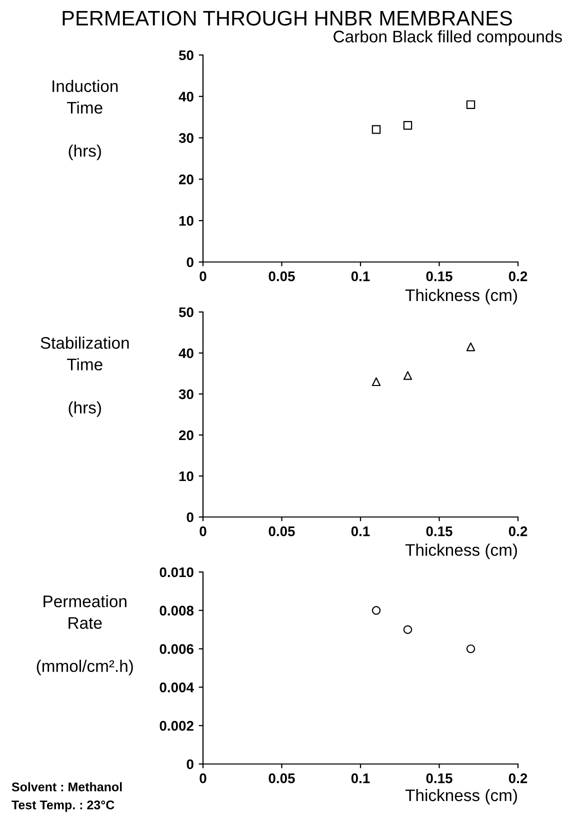  I want to click on text: Permeation Rate (mmol/cm².h), so click(84, 635).